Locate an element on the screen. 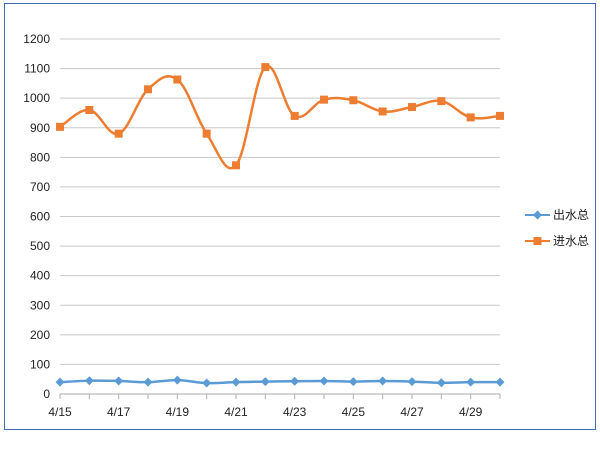 The image size is (600, 450). legend-entry: 出水总 is located at coordinates (557, 215).